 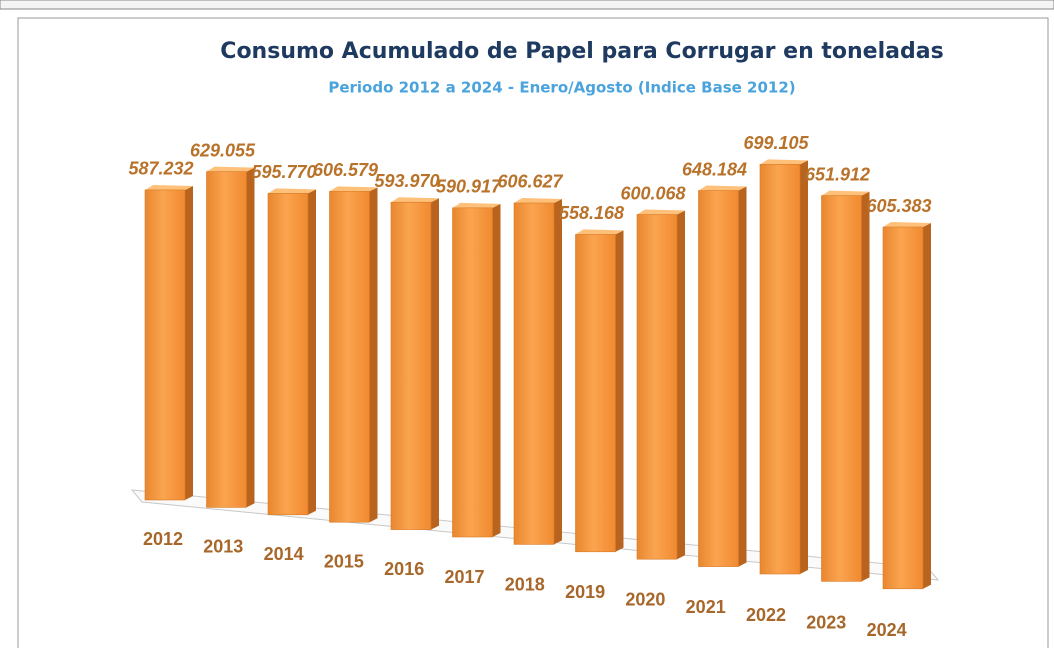 I want to click on value-label: 606.627, so click(x=530, y=182).